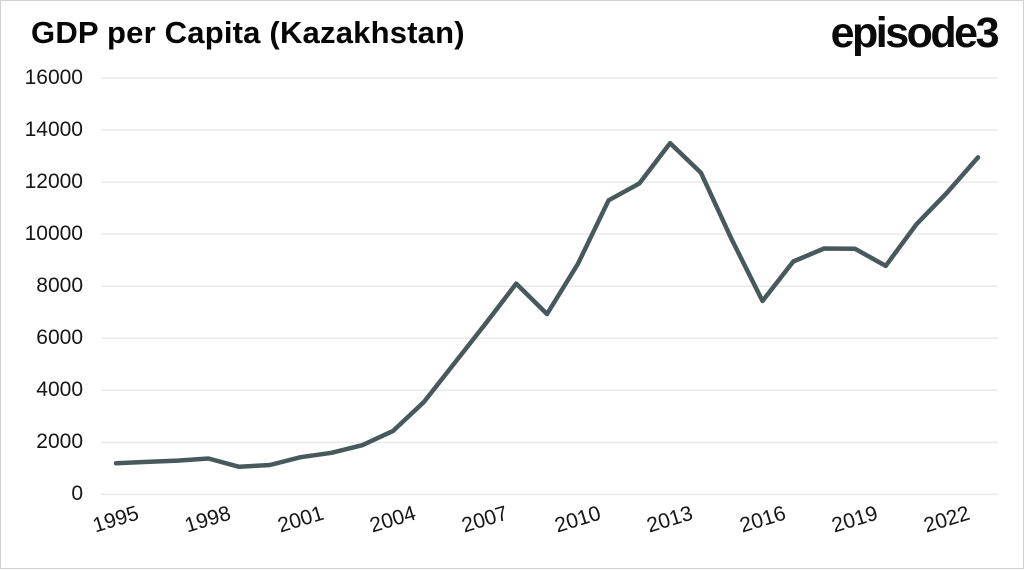 The height and width of the screenshot is (570, 1024). Describe the element at coordinates (77, 494) in the screenshot. I see `y-tick-label: 0` at that location.